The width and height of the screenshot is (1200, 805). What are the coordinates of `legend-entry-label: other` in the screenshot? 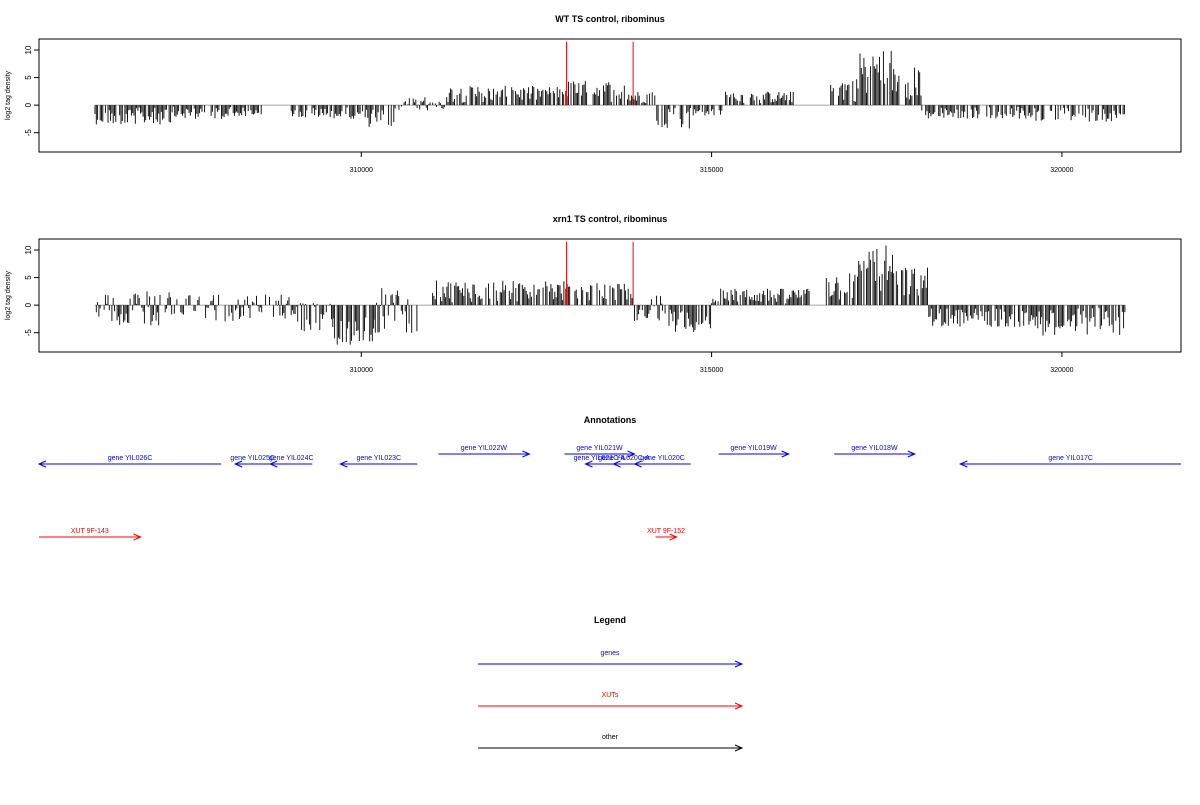 It's located at (610, 737).